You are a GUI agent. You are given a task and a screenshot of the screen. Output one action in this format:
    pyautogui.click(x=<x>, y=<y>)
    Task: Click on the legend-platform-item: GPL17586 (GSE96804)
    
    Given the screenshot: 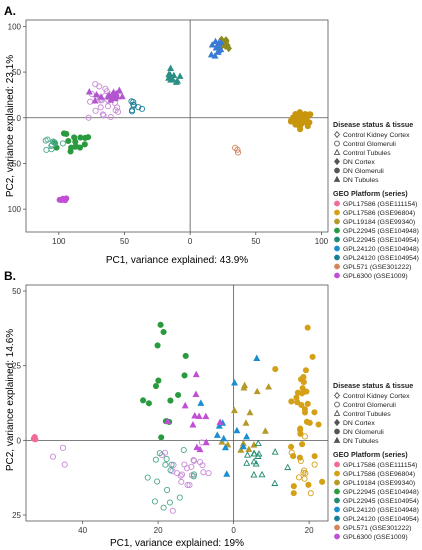 What is the action you would take?
    pyautogui.click(x=379, y=213)
    